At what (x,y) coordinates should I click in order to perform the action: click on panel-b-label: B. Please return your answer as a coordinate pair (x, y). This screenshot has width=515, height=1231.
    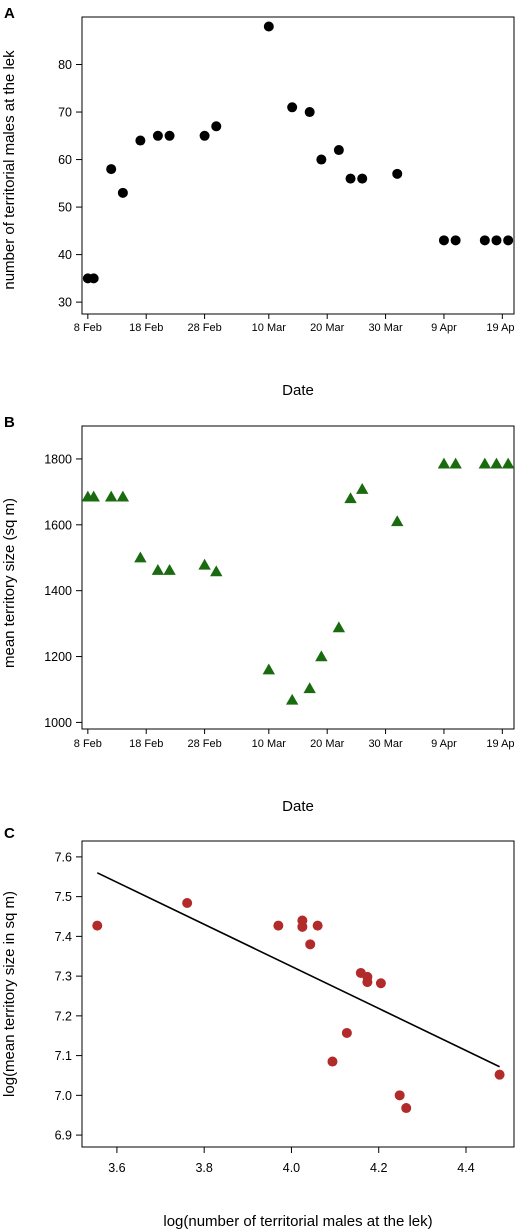
    Looking at the image, I should click on (9, 422).